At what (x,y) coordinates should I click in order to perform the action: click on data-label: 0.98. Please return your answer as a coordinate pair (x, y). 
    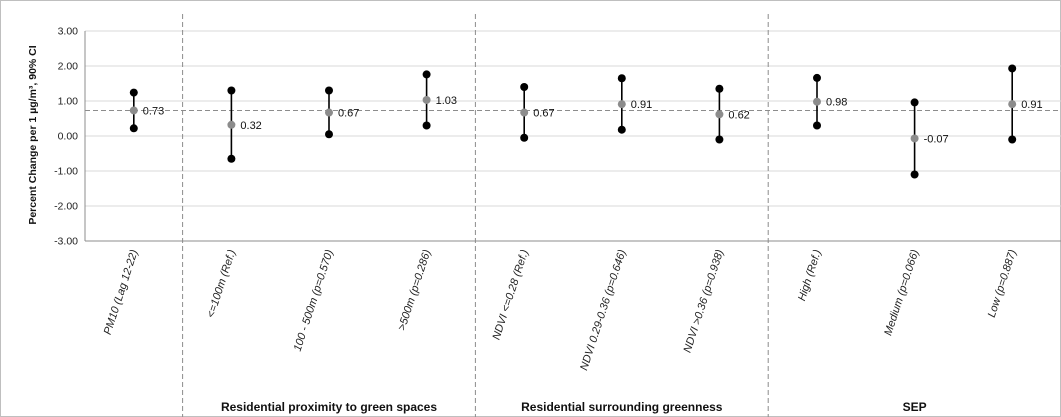
    Looking at the image, I should click on (836, 103).